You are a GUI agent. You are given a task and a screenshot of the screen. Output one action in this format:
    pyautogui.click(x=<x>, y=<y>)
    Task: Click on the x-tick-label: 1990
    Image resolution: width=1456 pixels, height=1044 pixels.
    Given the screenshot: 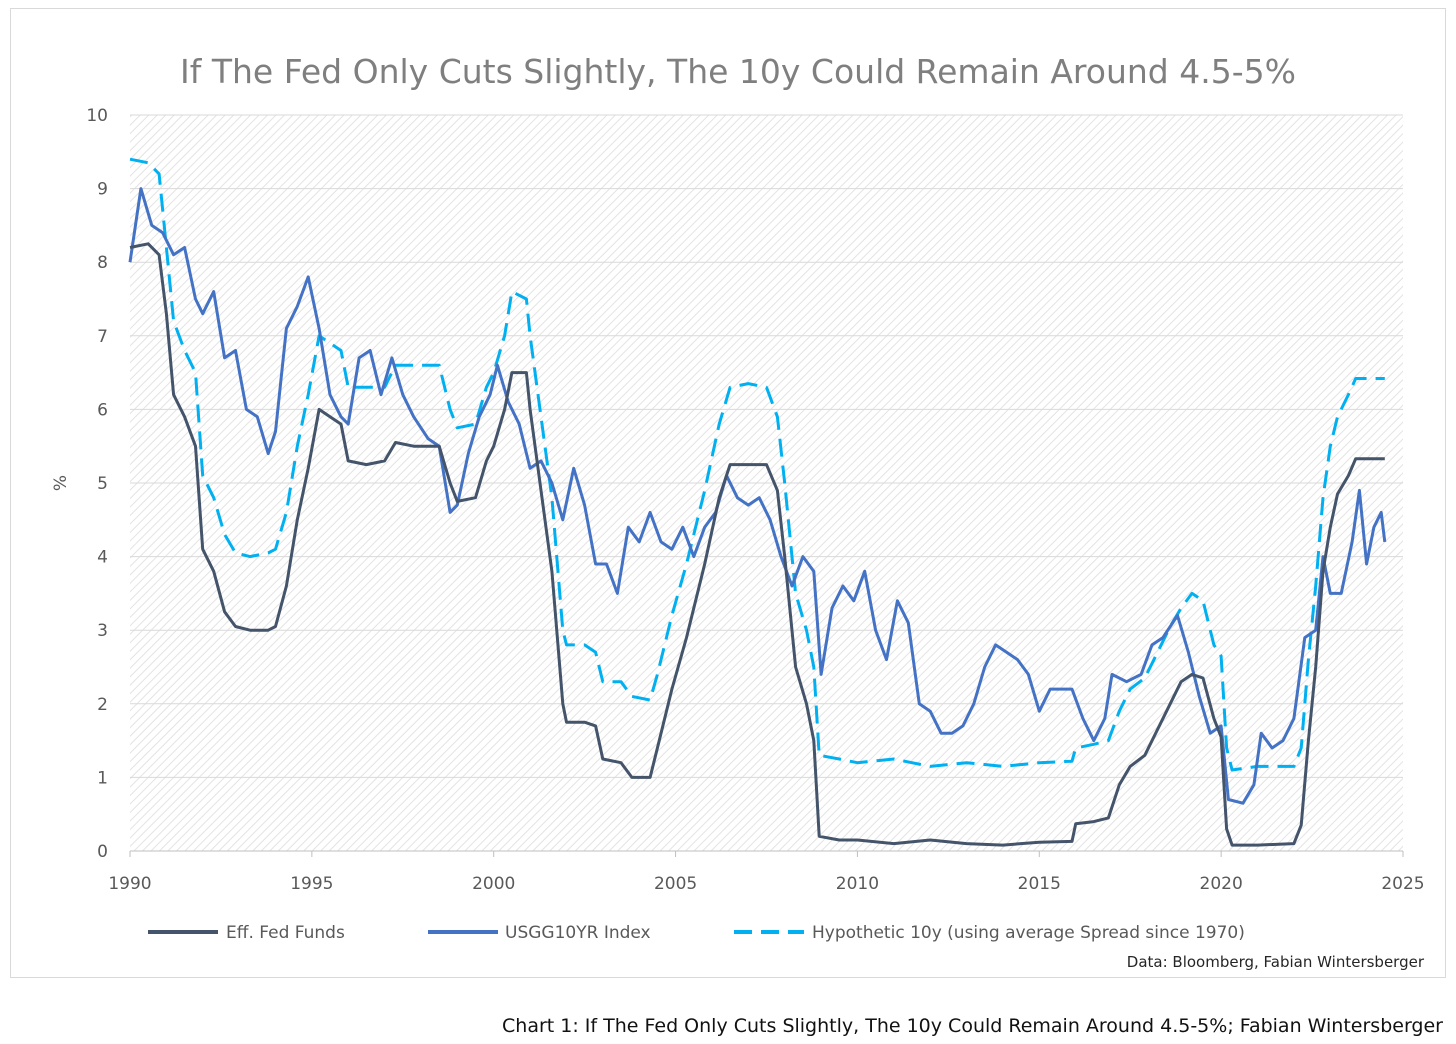 What is the action you would take?
    pyautogui.click(x=129, y=884)
    